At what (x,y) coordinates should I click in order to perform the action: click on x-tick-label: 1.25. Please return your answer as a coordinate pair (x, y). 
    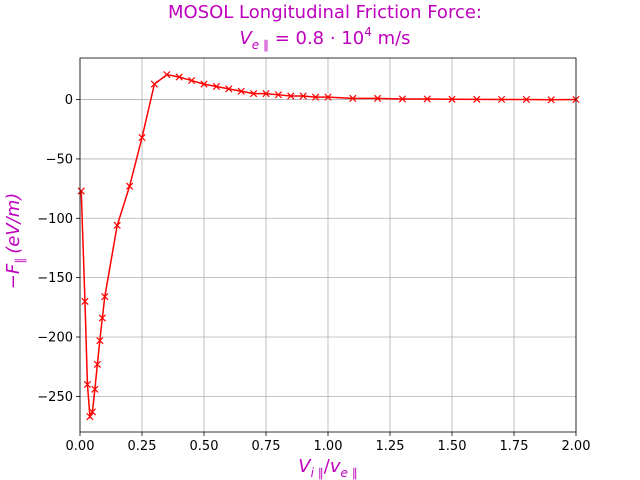
    Looking at the image, I should click on (390, 446).